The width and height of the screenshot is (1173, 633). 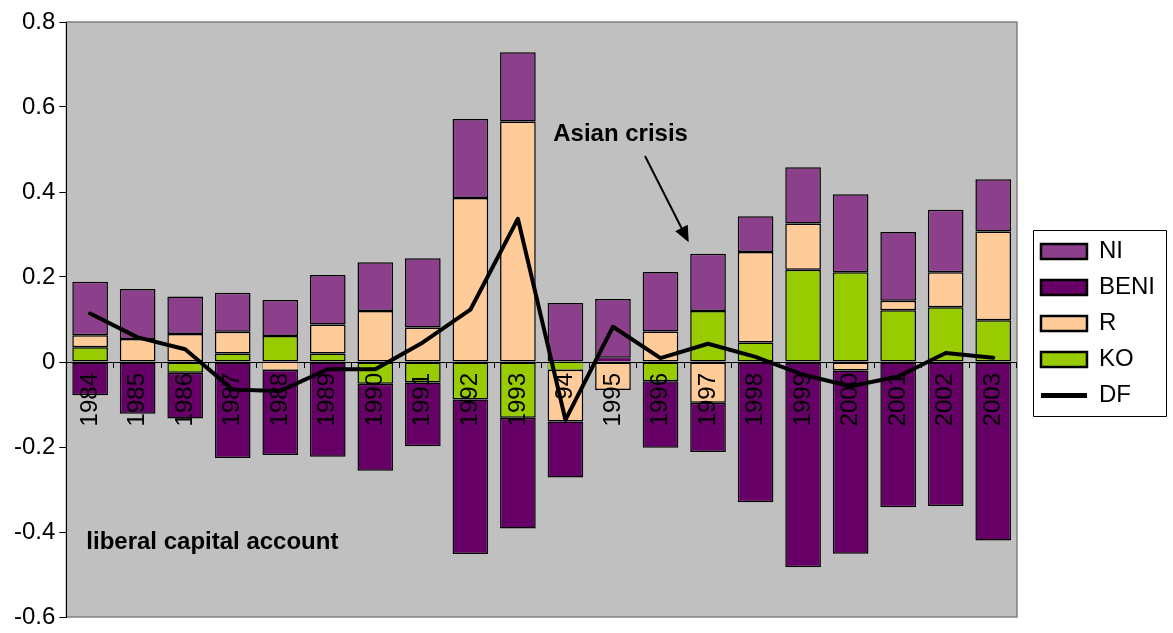 What do you see at coordinates (991, 400) in the screenshot?
I see `x-tick-label: 2003` at bounding box center [991, 400].